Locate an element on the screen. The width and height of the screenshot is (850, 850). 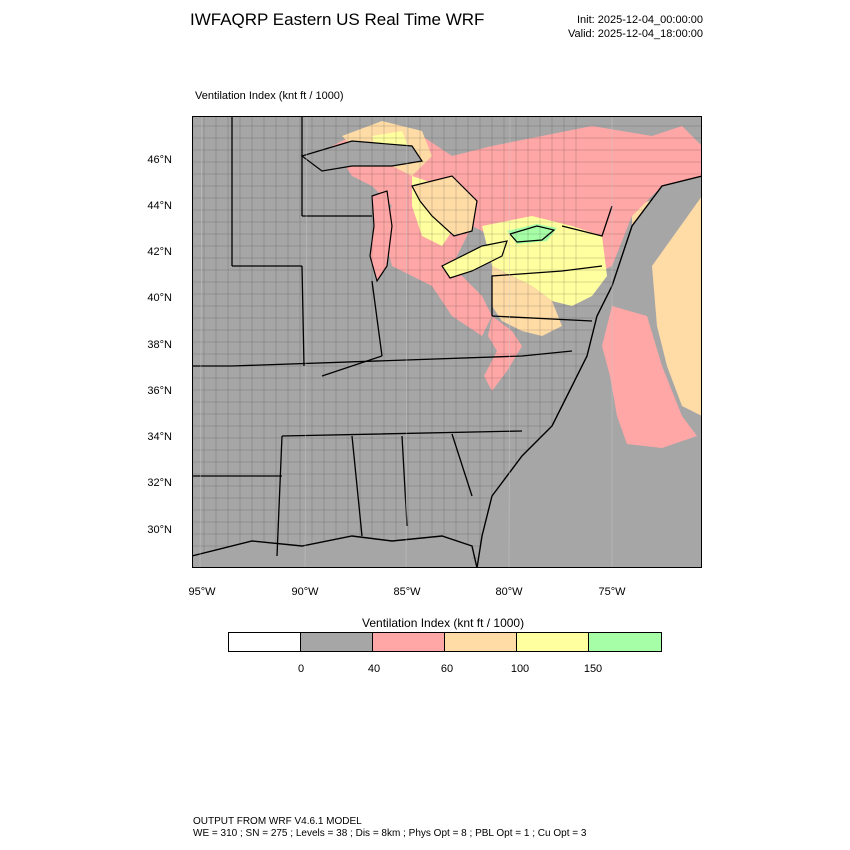
lat-label-38: 38°N is located at coordinates (159, 345).